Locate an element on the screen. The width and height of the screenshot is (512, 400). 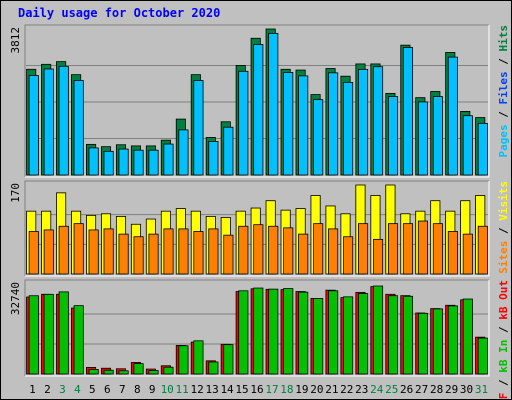
x-tick-label-day-23: 23 is located at coordinates (361, 389).